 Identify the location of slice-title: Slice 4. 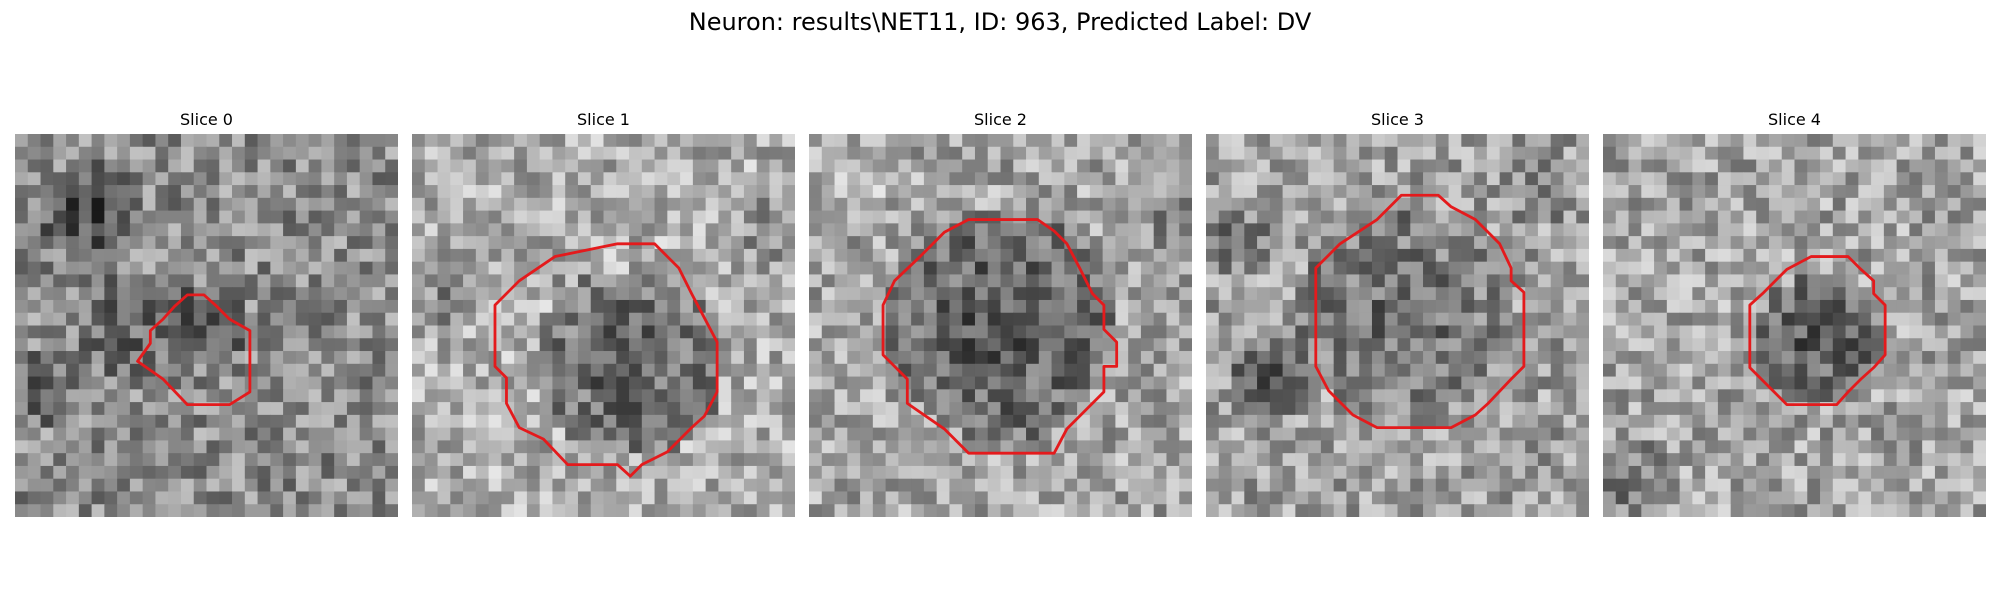
(1794, 119).